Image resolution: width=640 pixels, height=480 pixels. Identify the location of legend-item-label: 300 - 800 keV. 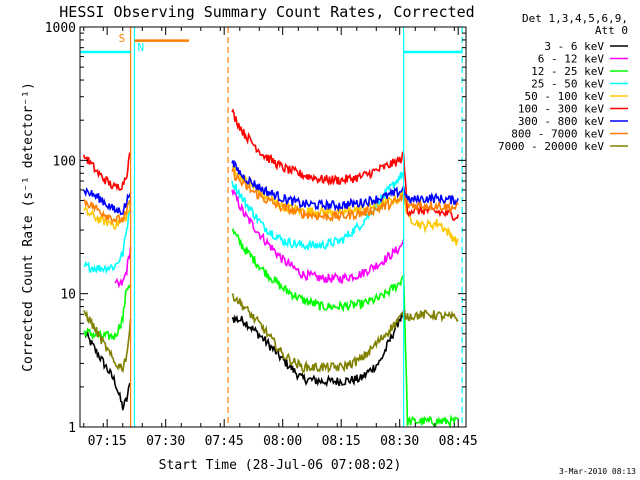
(561, 121).